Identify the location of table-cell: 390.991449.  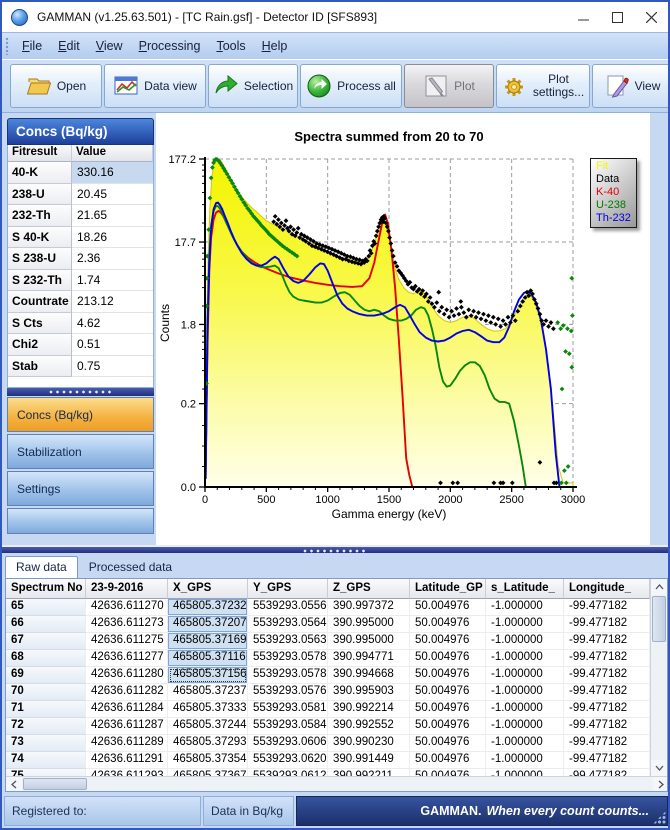
(369, 760).